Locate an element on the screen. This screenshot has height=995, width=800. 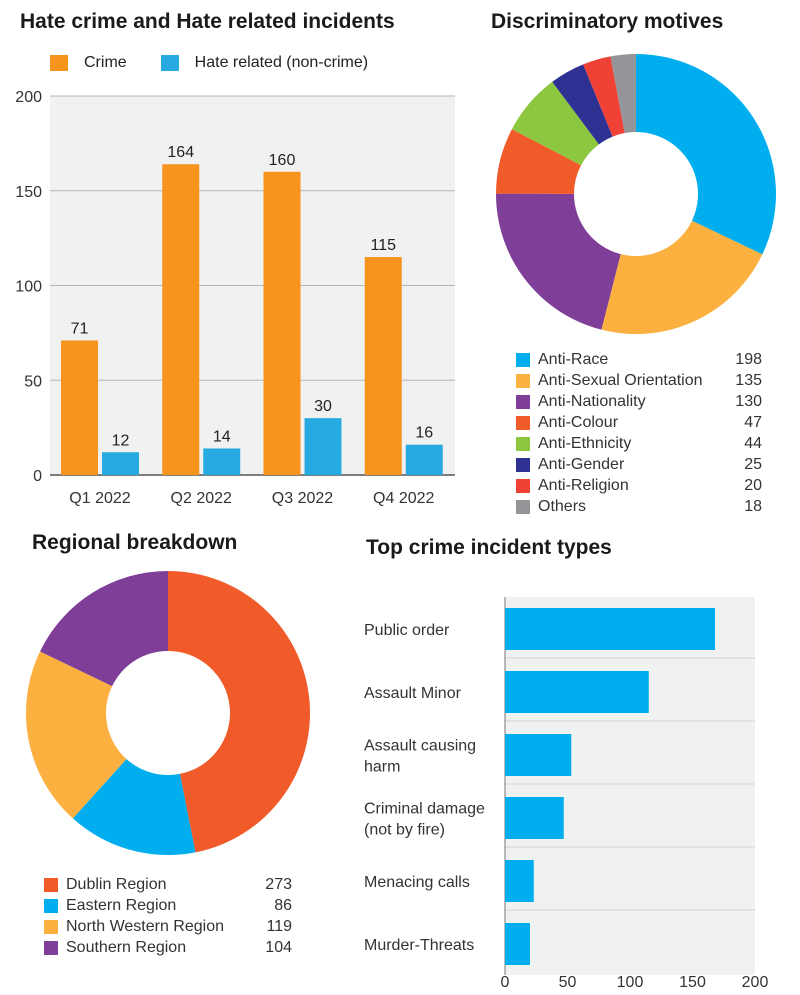
legend-value: 44 is located at coordinates (753, 443).